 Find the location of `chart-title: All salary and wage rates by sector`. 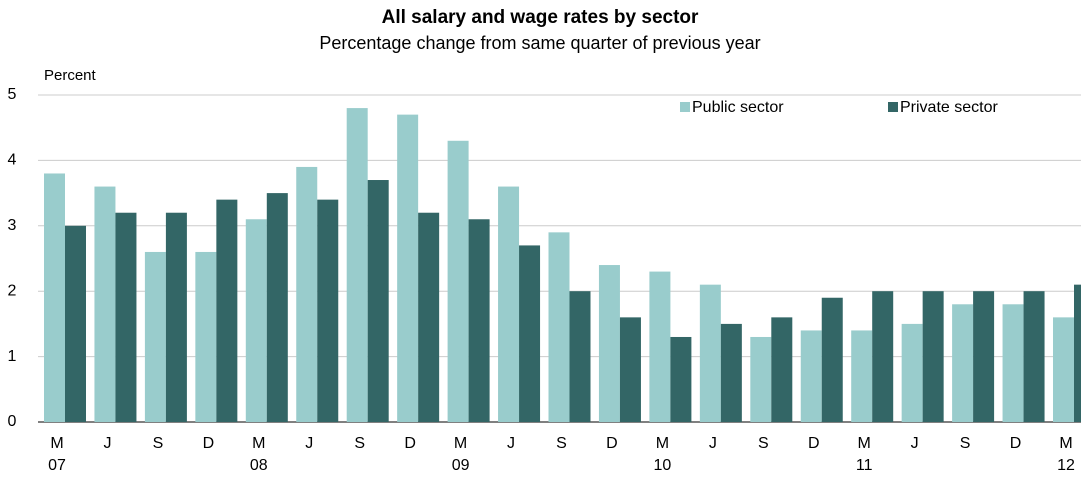

chart-title: All salary and wage rates by sector is located at coordinates (540, 17).